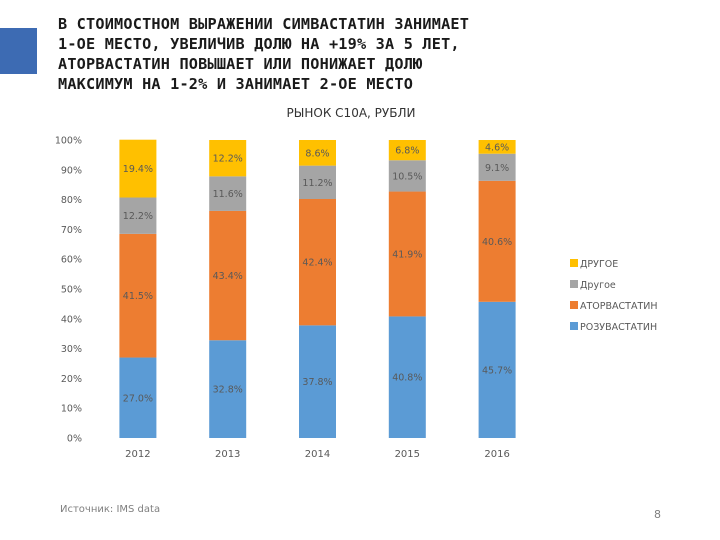 This screenshot has height=540, width=720. Describe the element at coordinates (74, 439) in the screenshot. I see `y-tick-label: 0%` at that location.